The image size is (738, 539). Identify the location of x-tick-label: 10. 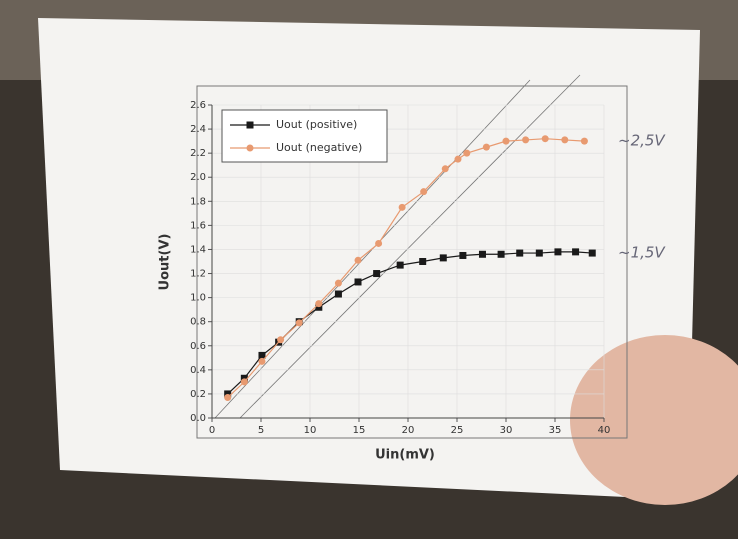
(310, 430).